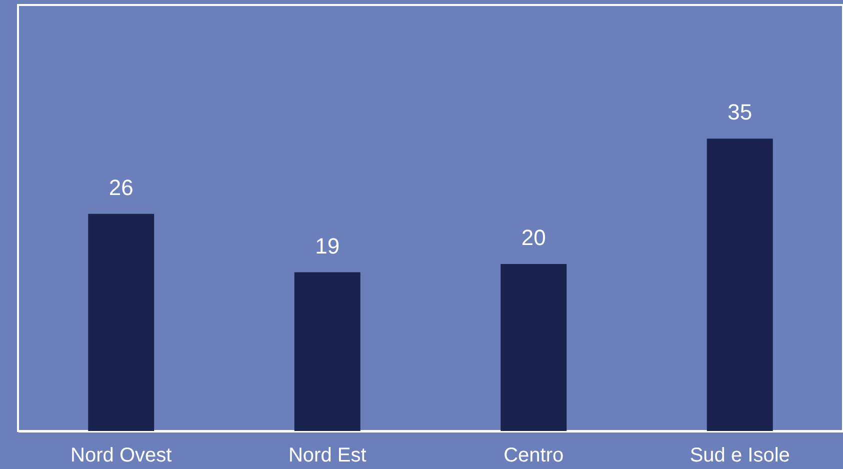 This screenshot has width=843, height=469. What do you see at coordinates (740, 455) in the screenshot?
I see `x-tick-label: Sud e Isole` at bounding box center [740, 455].